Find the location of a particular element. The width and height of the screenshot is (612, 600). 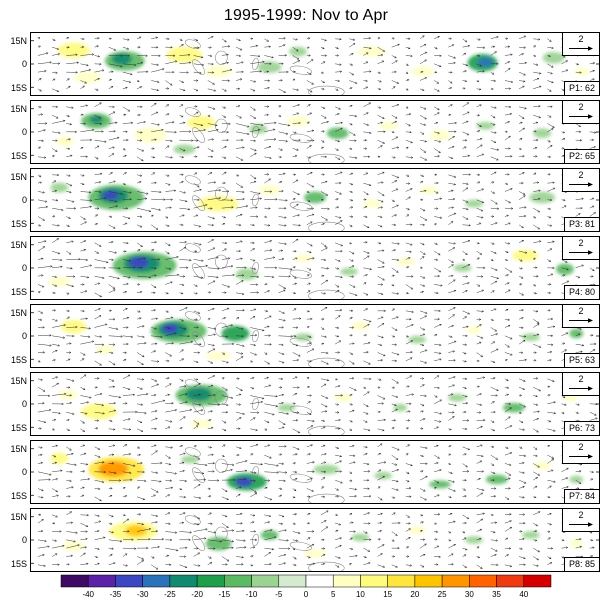

panel-label: P4: 80 is located at coordinates (581, 292).